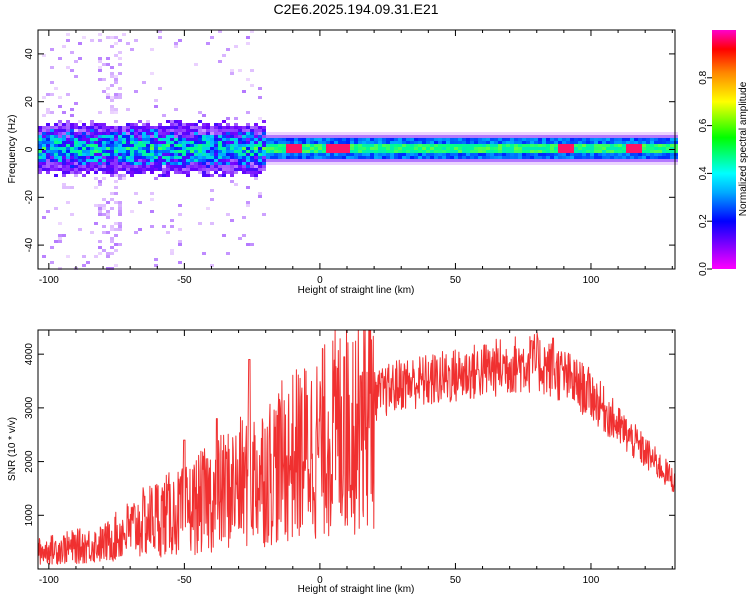 This screenshot has height=600, width=750. What do you see at coordinates (724, 149) in the screenshot?
I see `colorbar-gradient` at bounding box center [724, 149].